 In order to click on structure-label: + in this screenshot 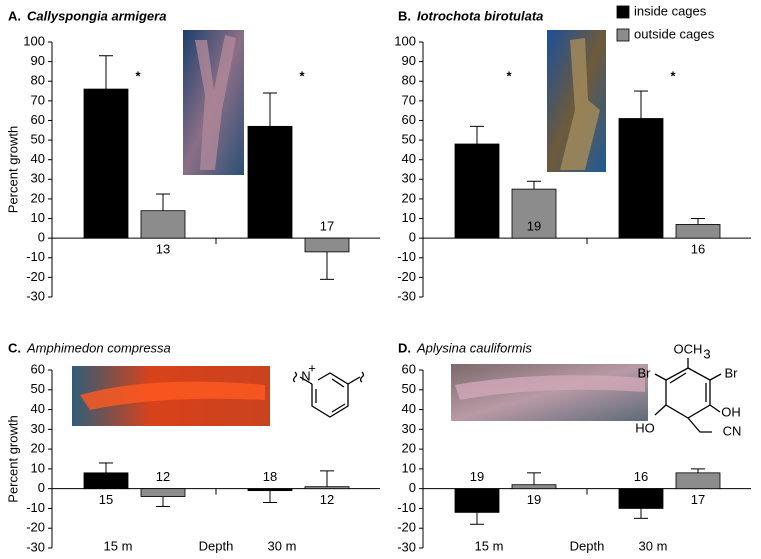, I will do `click(312, 367)`.